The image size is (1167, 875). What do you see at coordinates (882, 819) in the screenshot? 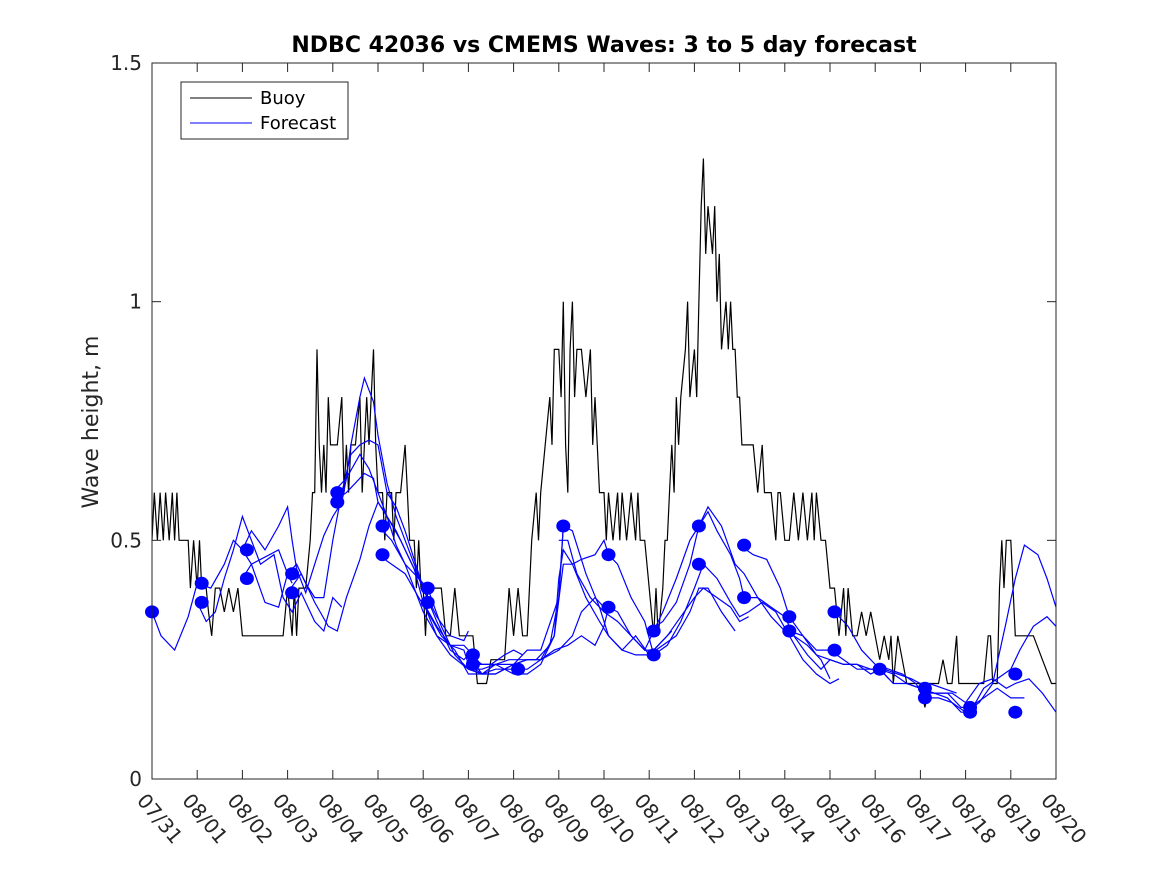
I see `x-tick-label: 08/16` at bounding box center [882, 819].